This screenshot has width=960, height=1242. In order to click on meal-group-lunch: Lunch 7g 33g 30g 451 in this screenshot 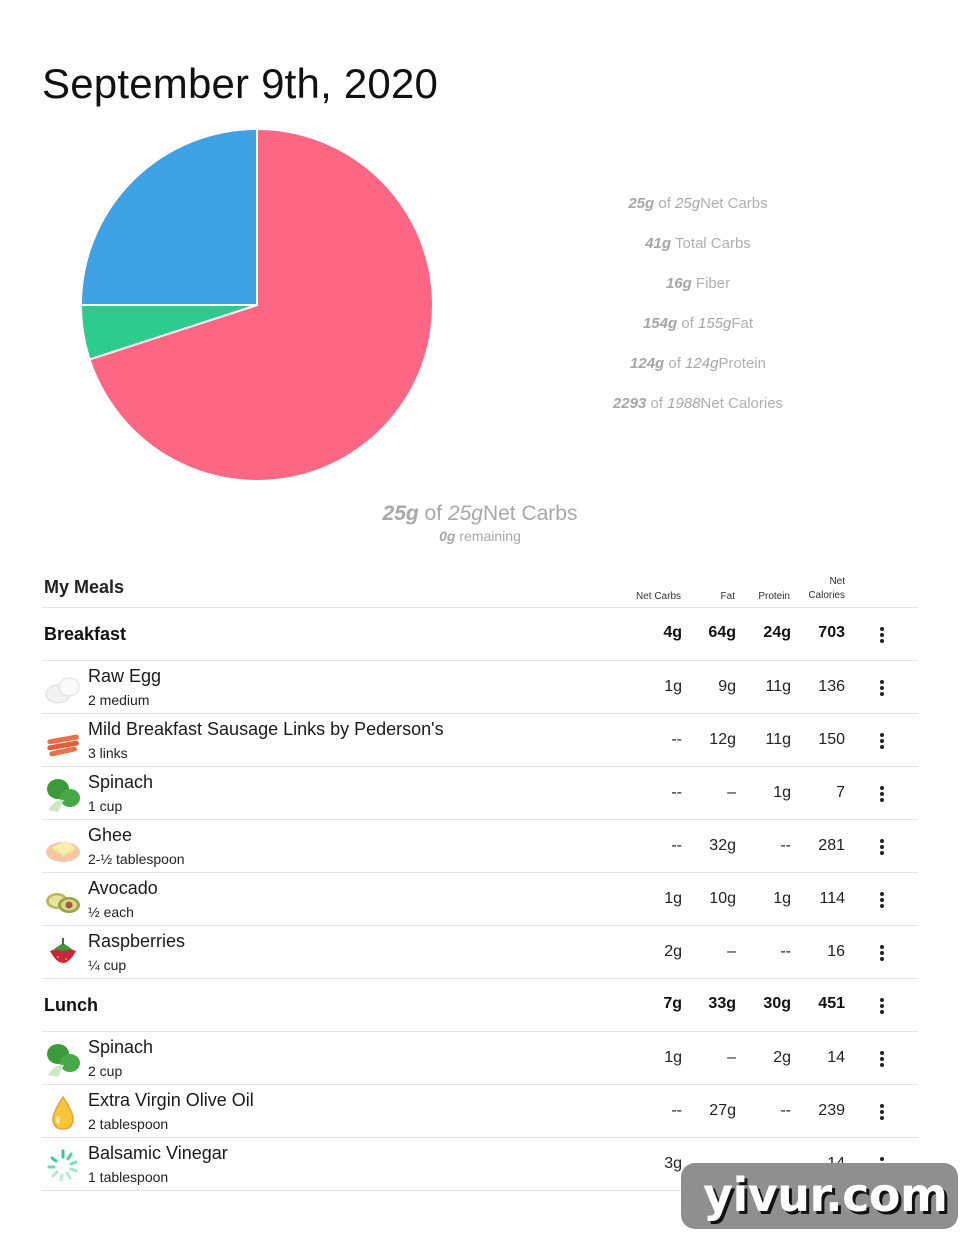, I will do `click(480, 1005)`.